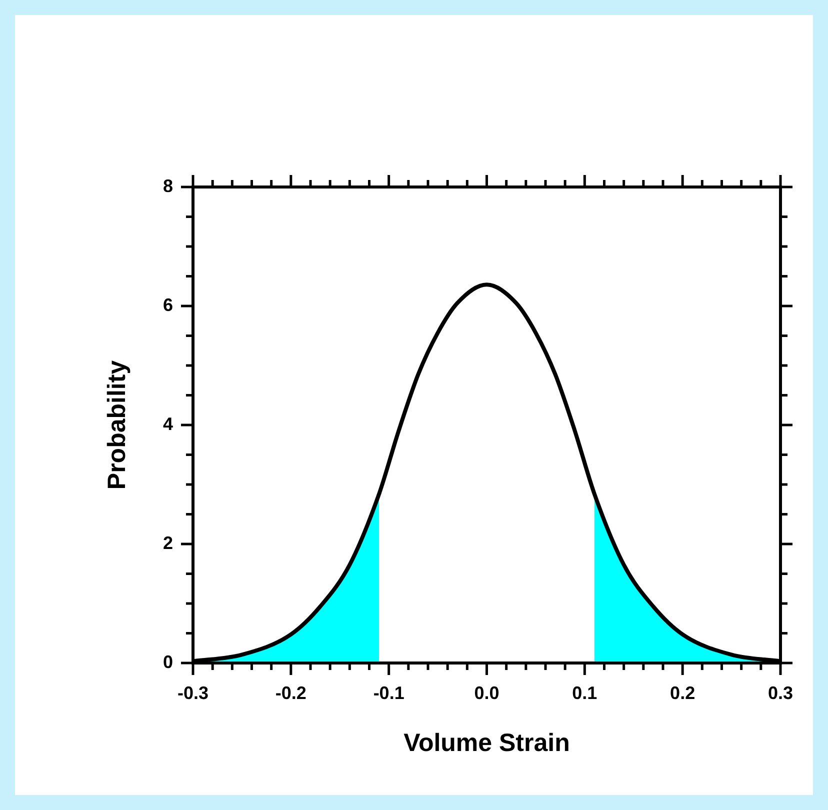 The image size is (828, 810). Describe the element at coordinates (167, 424) in the screenshot. I see `y-tick-label: 4` at that location.